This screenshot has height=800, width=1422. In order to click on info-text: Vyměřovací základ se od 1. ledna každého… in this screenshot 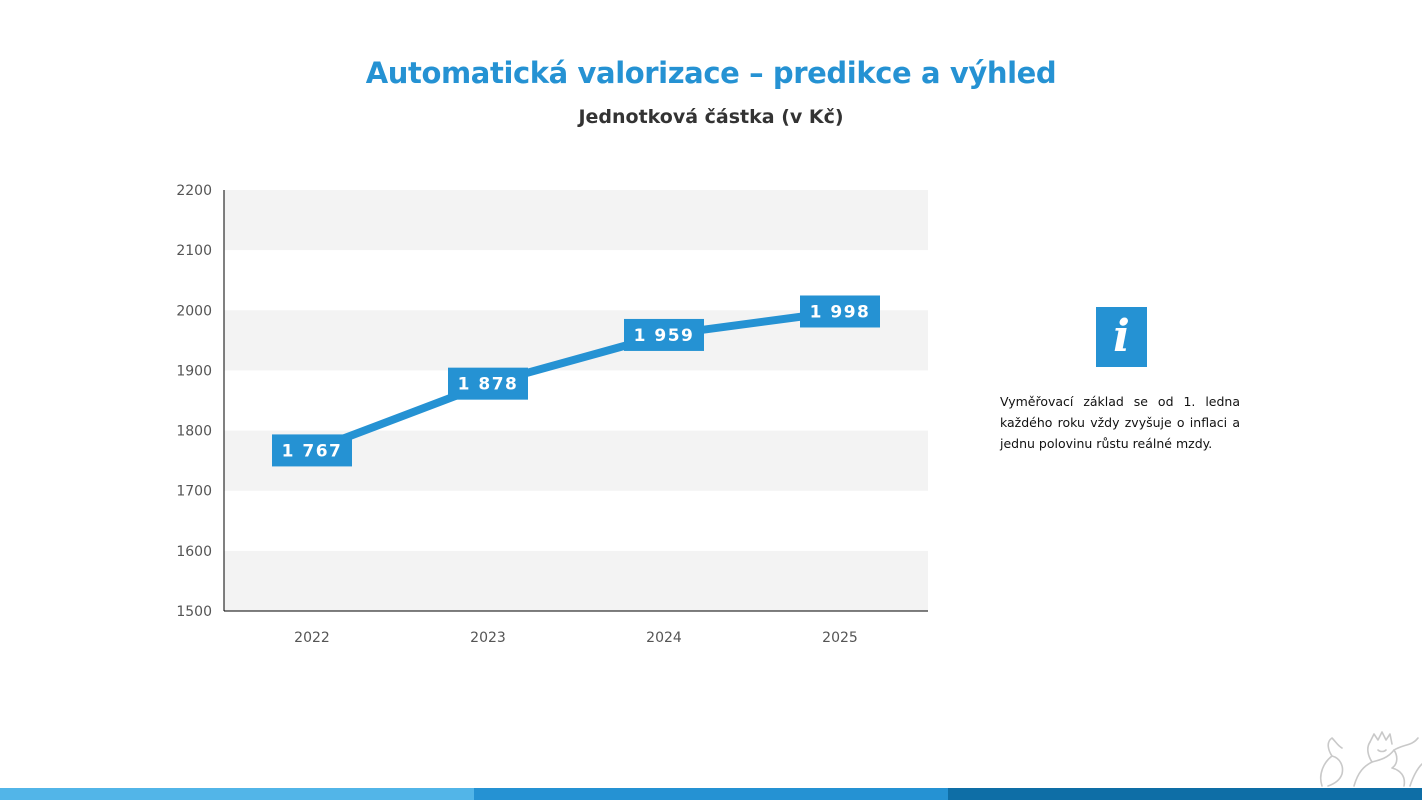, I will do `click(1120, 422)`.